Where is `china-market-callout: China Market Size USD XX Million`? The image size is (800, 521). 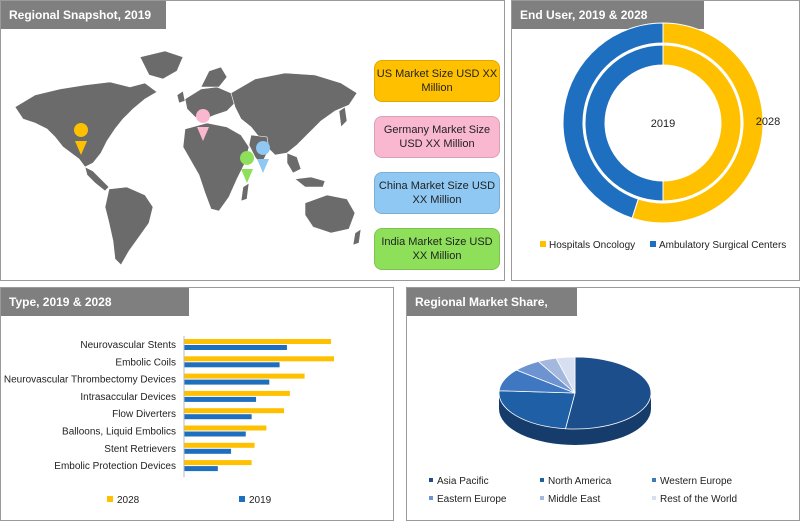 china-market-callout: China Market Size USD XX Million is located at coordinates (437, 193).